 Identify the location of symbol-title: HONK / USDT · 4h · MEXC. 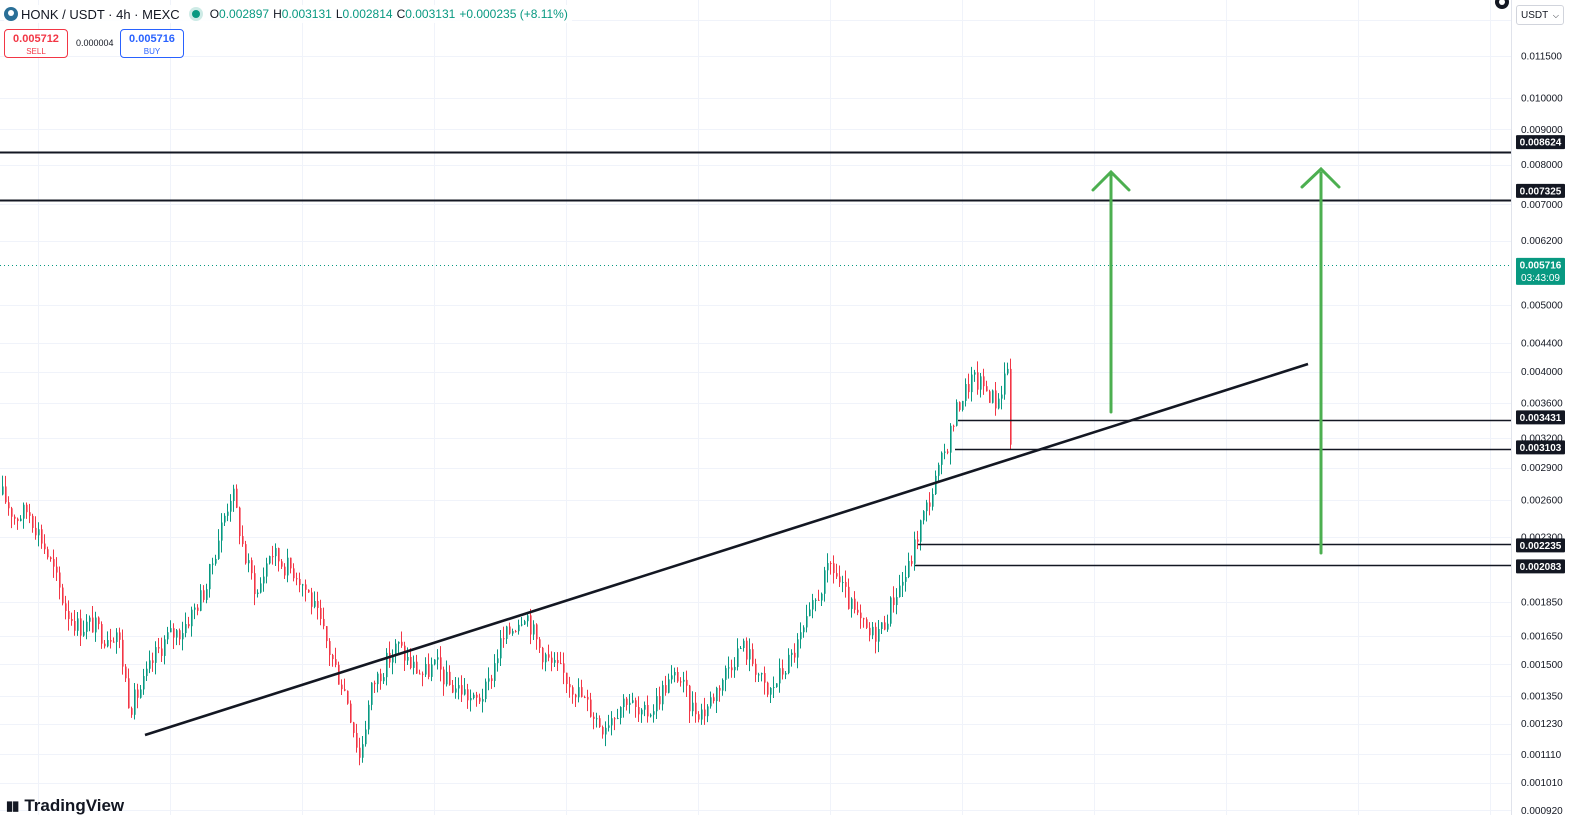
(100, 14).